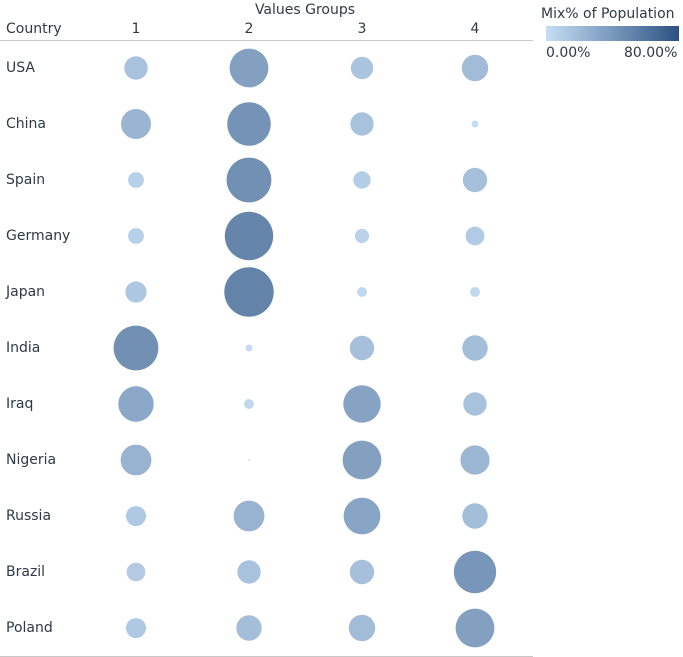  What do you see at coordinates (612, 33) in the screenshot?
I see `legend-color-ramp` at bounding box center [612, 33].